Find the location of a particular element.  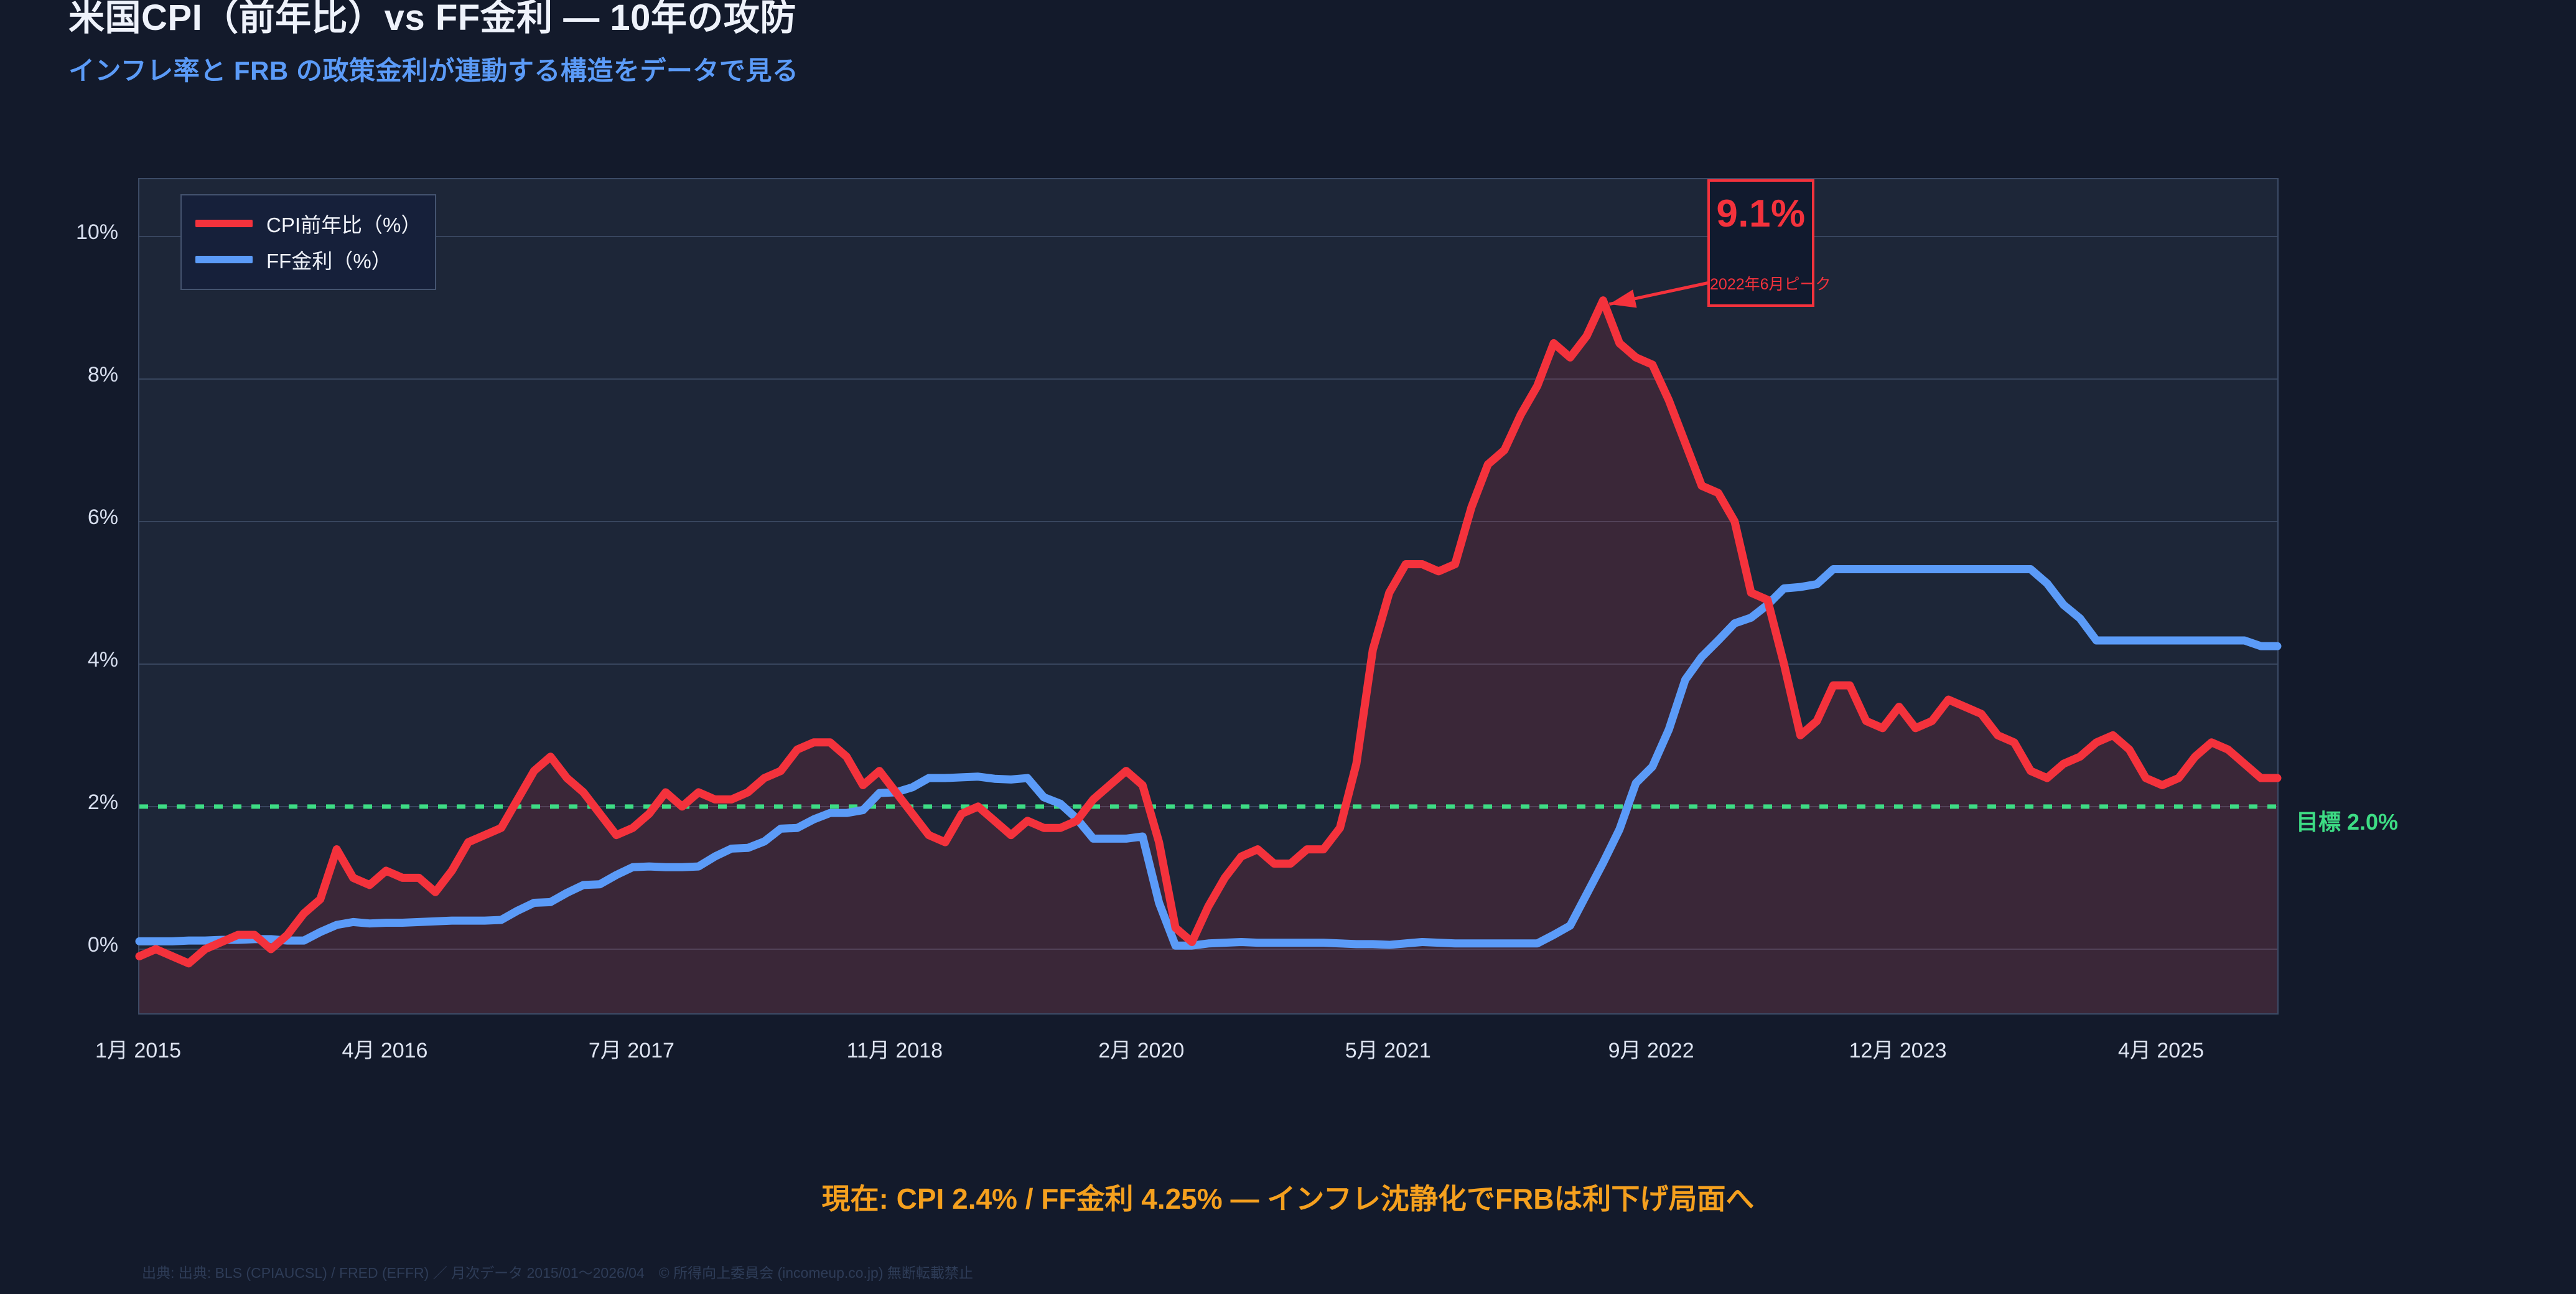

x-axis-tick-label: 11月 2018 is located at coordinates (894, 1050).